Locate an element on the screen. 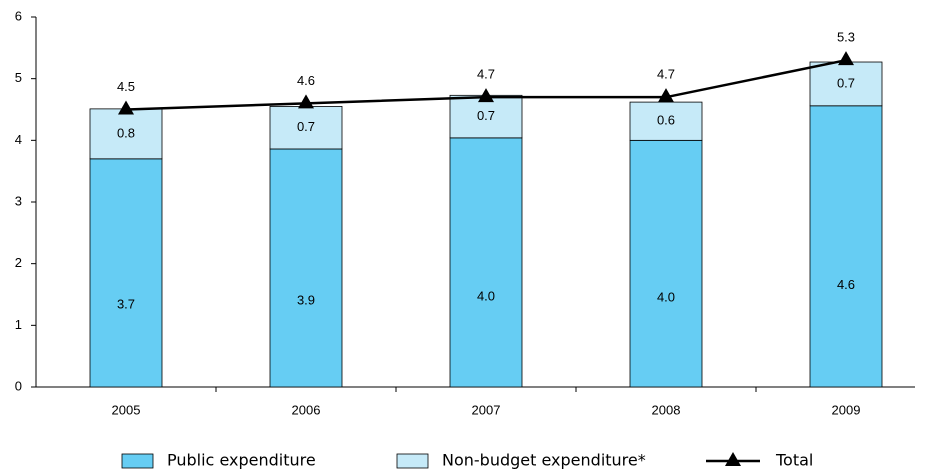 This screenshot has width=925, height=474. data-label: 0.8 is located at coordinates (126, 132).